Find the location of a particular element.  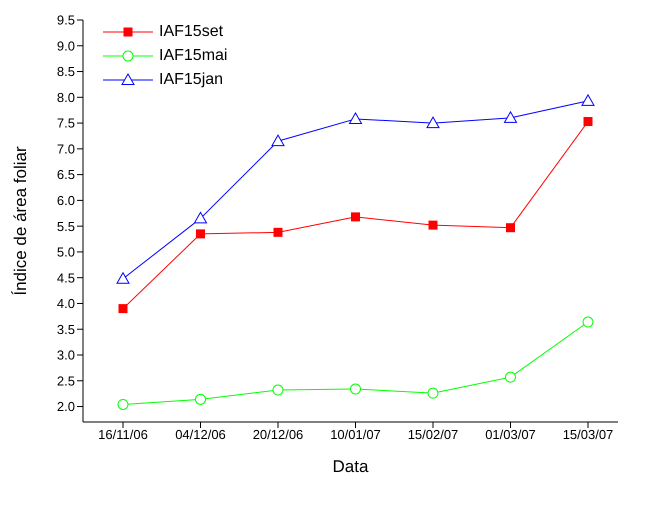

y-tick-label: 5.5 is located at coordinates (65, 226).